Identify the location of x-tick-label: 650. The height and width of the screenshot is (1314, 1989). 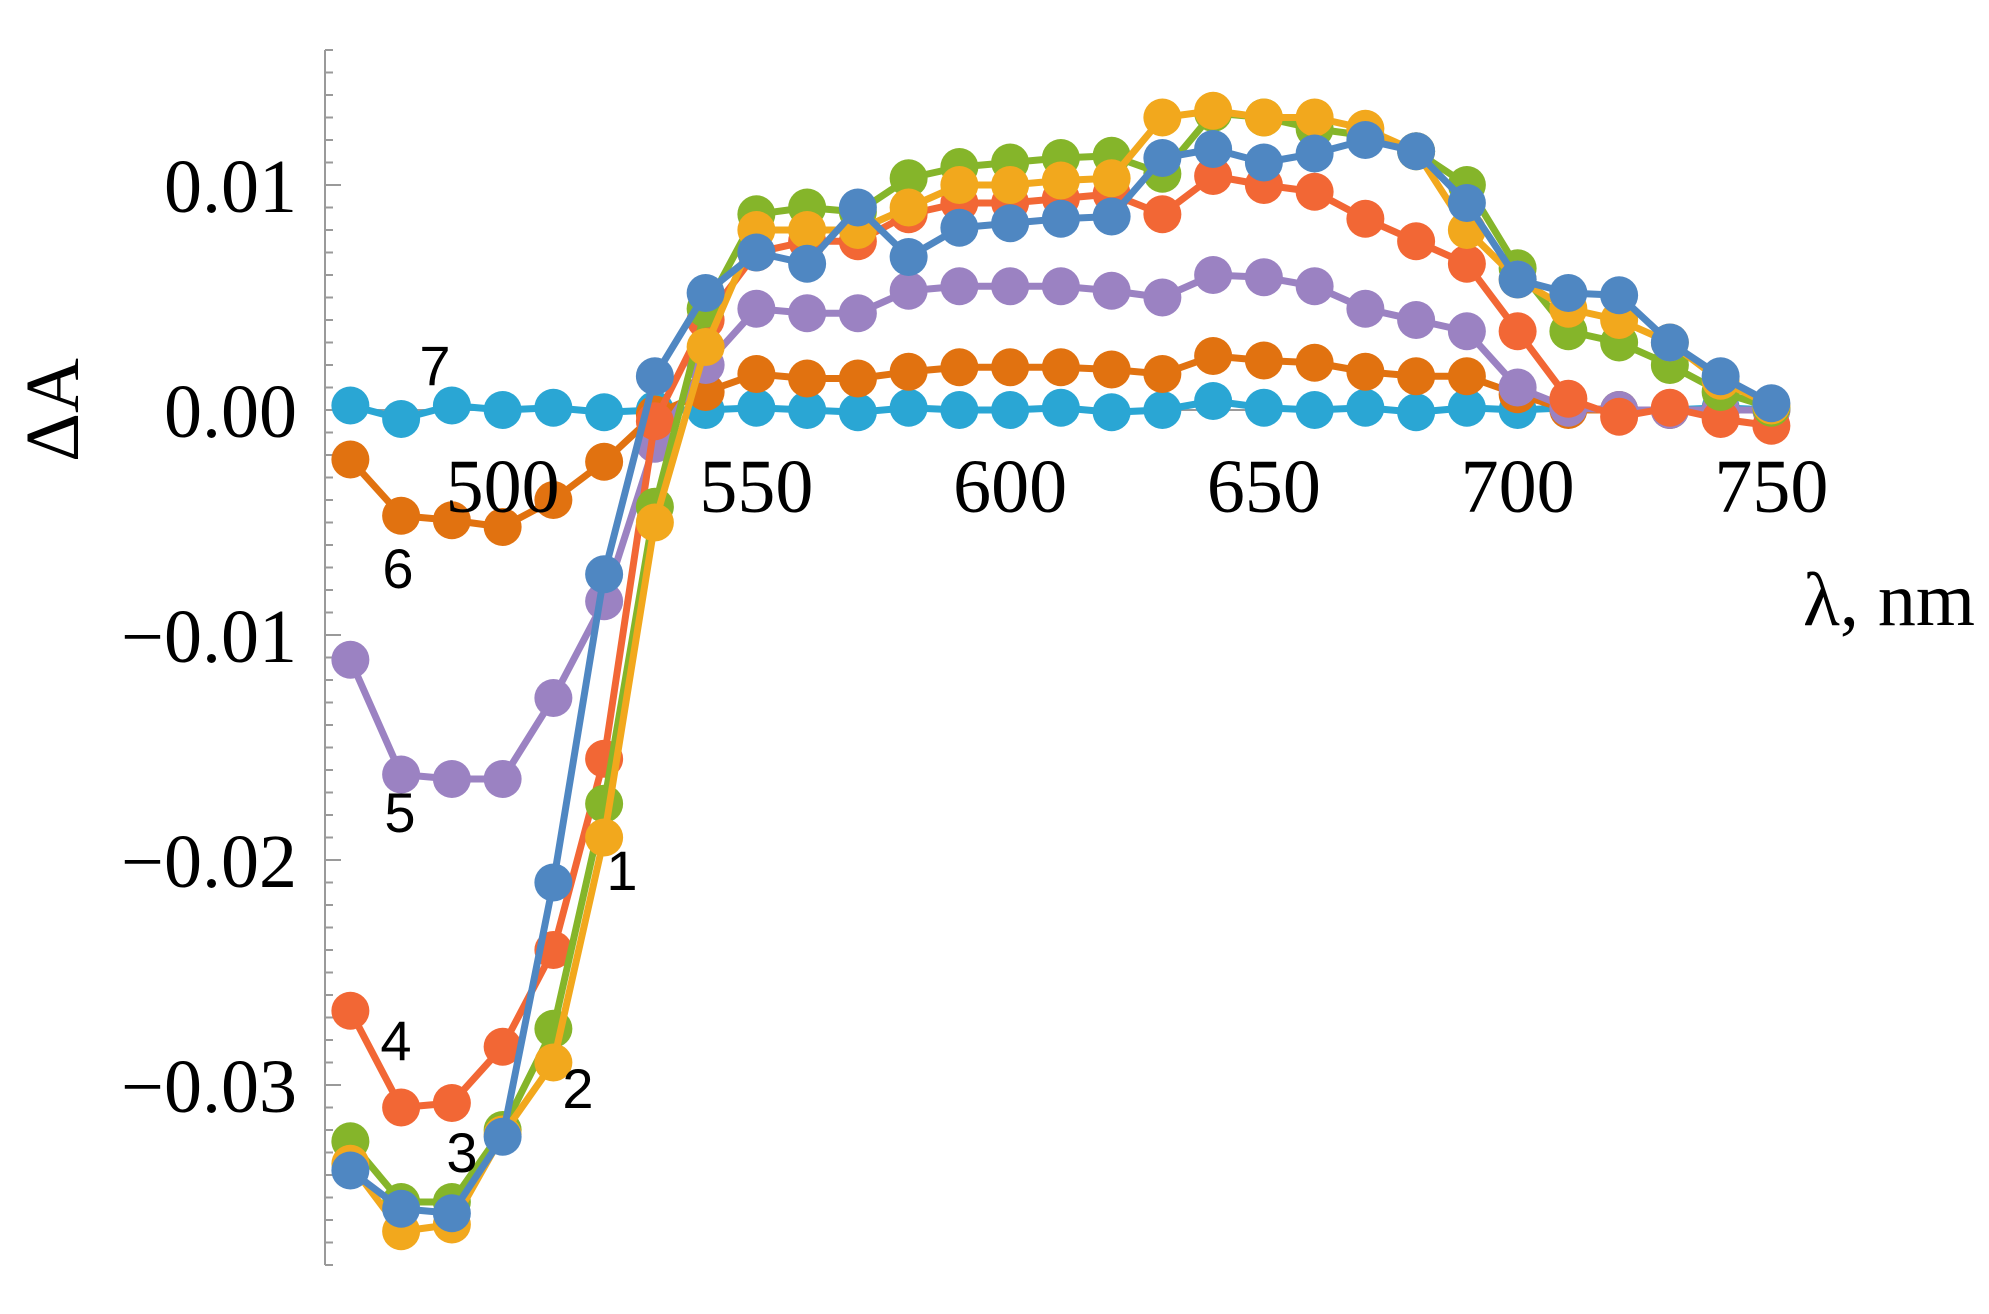
(1264, 487).